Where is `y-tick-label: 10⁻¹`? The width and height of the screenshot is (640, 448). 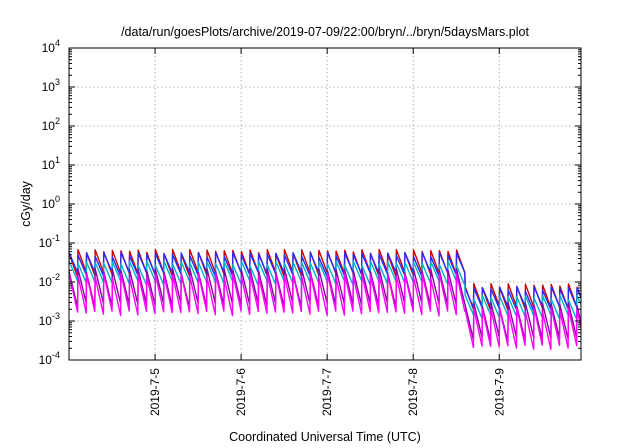 y-tick-label: 10⁻¹ is located at coordinates (49, 241).